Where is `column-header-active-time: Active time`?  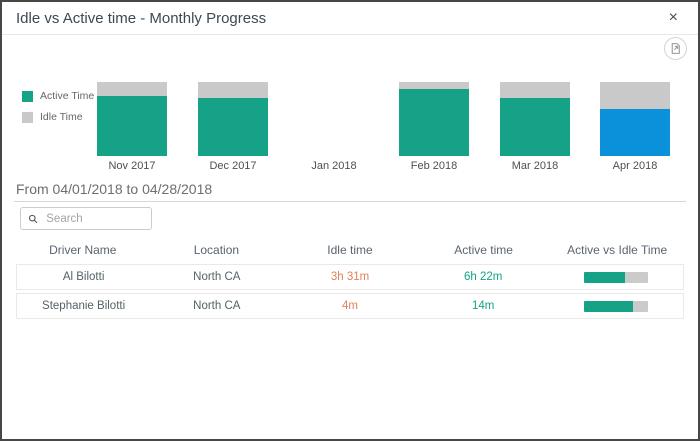
column-header-active-time: Active time is located at coordinates (483, 250).